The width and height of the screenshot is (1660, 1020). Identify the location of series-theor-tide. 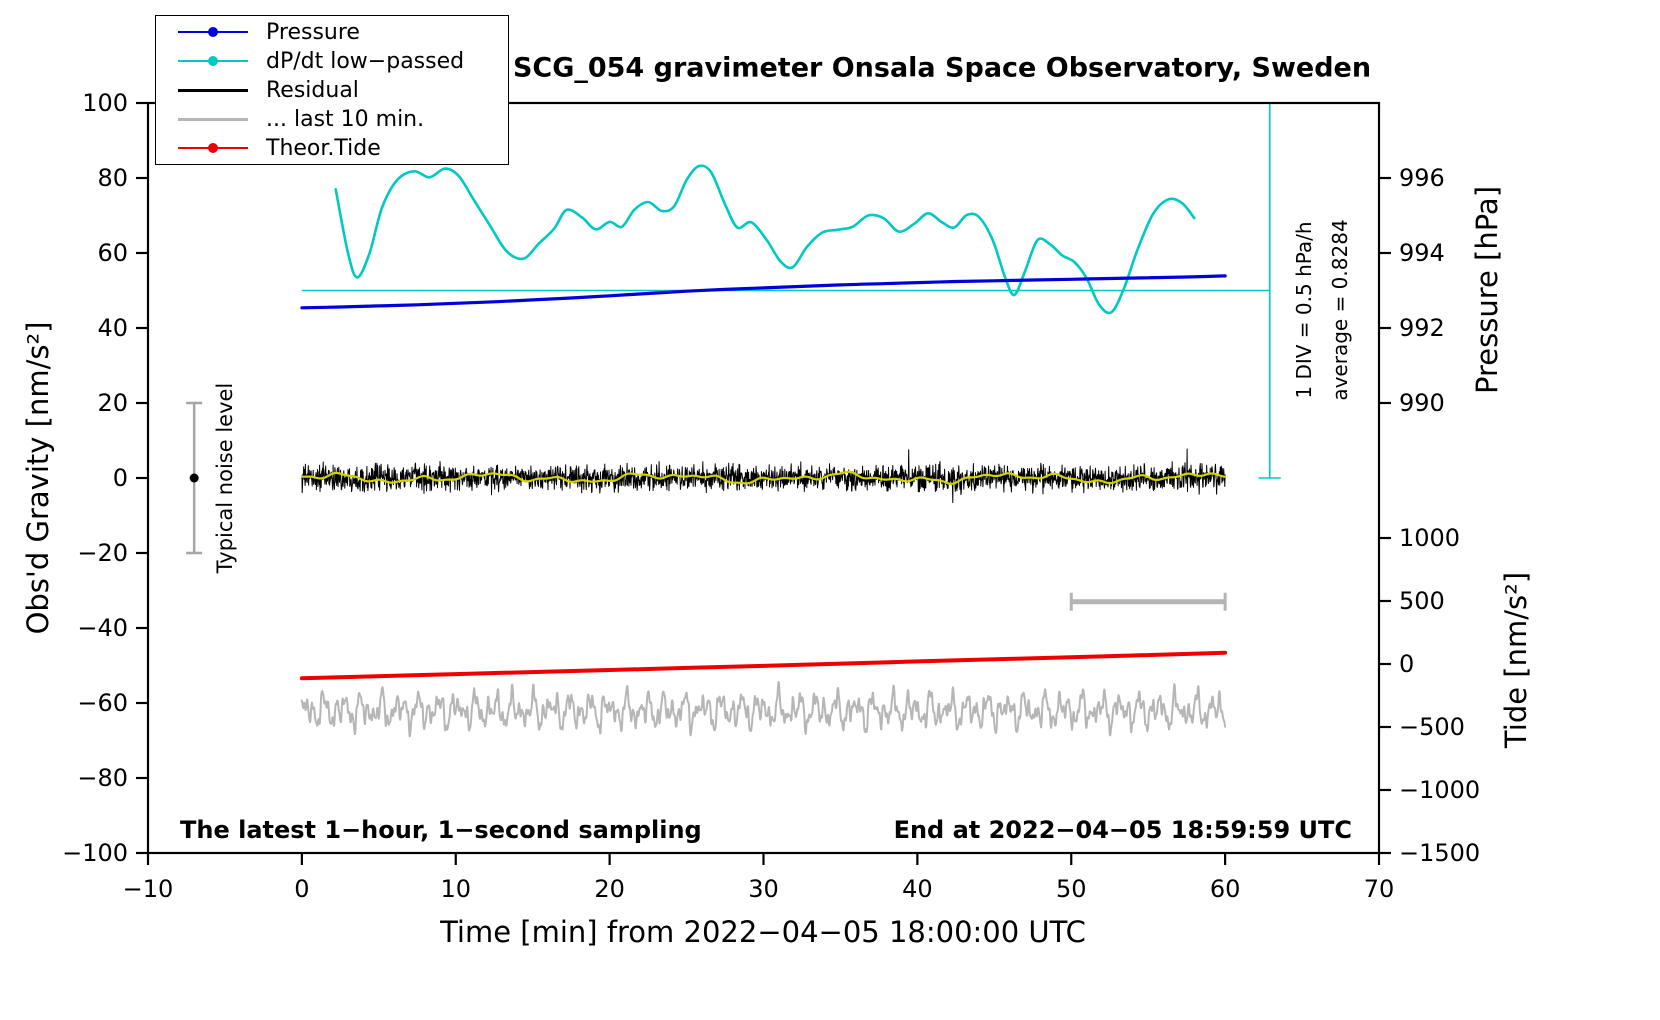
(763, 665).